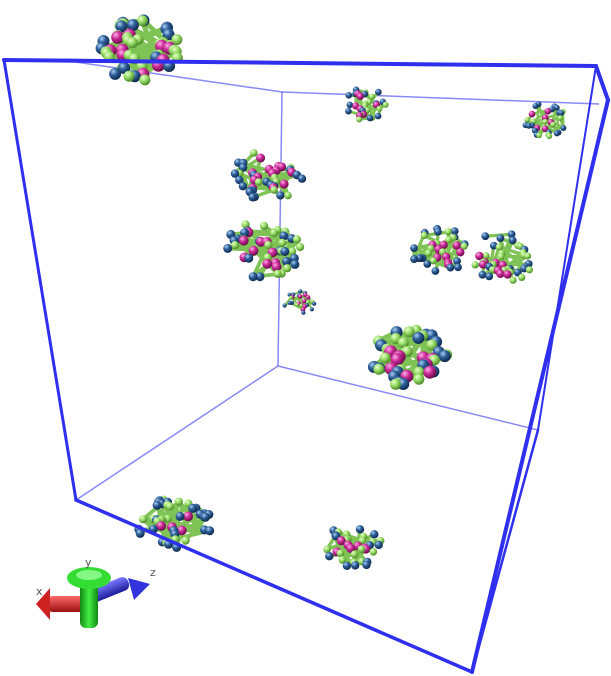  What do you see at coordinates (153, 572) in the screenshot?
I see `axis-z-label: z` at bounding box center [153, 572].